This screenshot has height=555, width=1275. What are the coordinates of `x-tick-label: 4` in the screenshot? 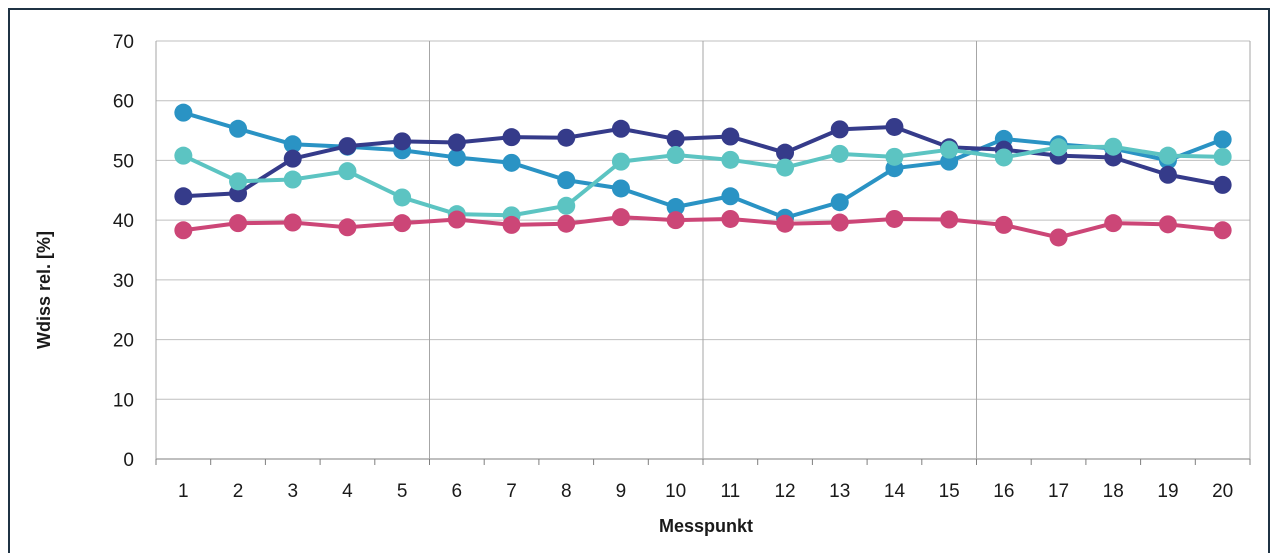 It's located at (347, 491).